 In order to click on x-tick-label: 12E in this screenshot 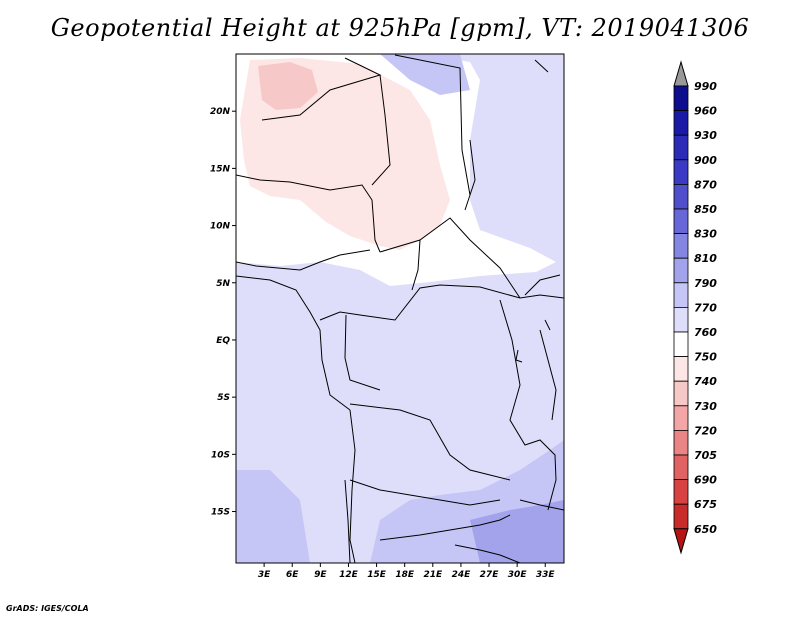, I will do `click(349, 575)`.